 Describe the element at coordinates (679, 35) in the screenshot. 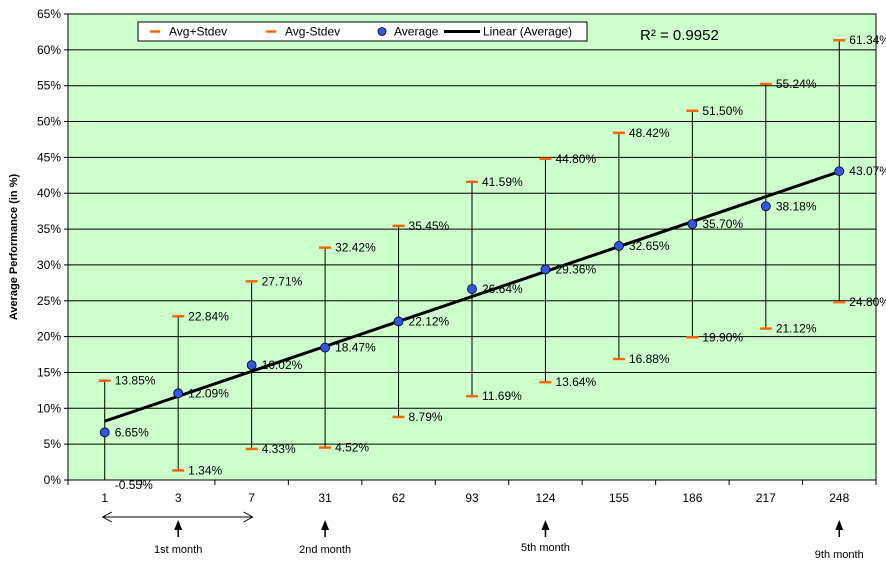

I see `r-squared-label: R² = 0.9952` at that location.